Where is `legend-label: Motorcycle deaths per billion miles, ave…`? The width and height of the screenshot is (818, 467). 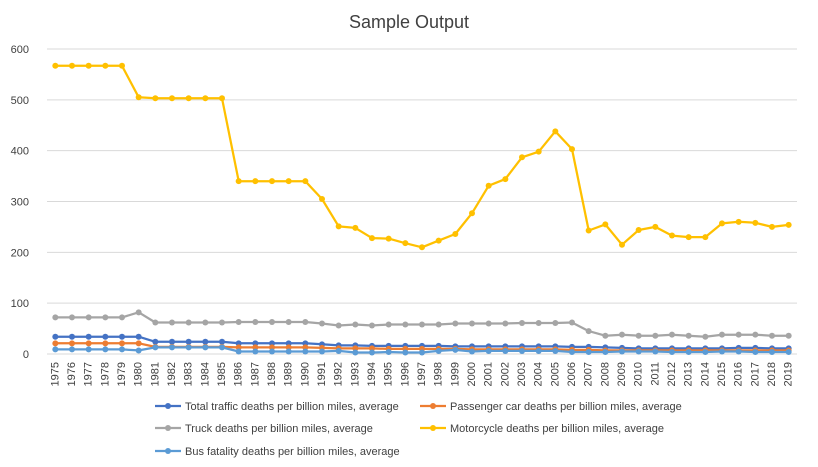 legend-label: Motorcycle deaths per billion miles, ave… is located at coordinates (557, 429).